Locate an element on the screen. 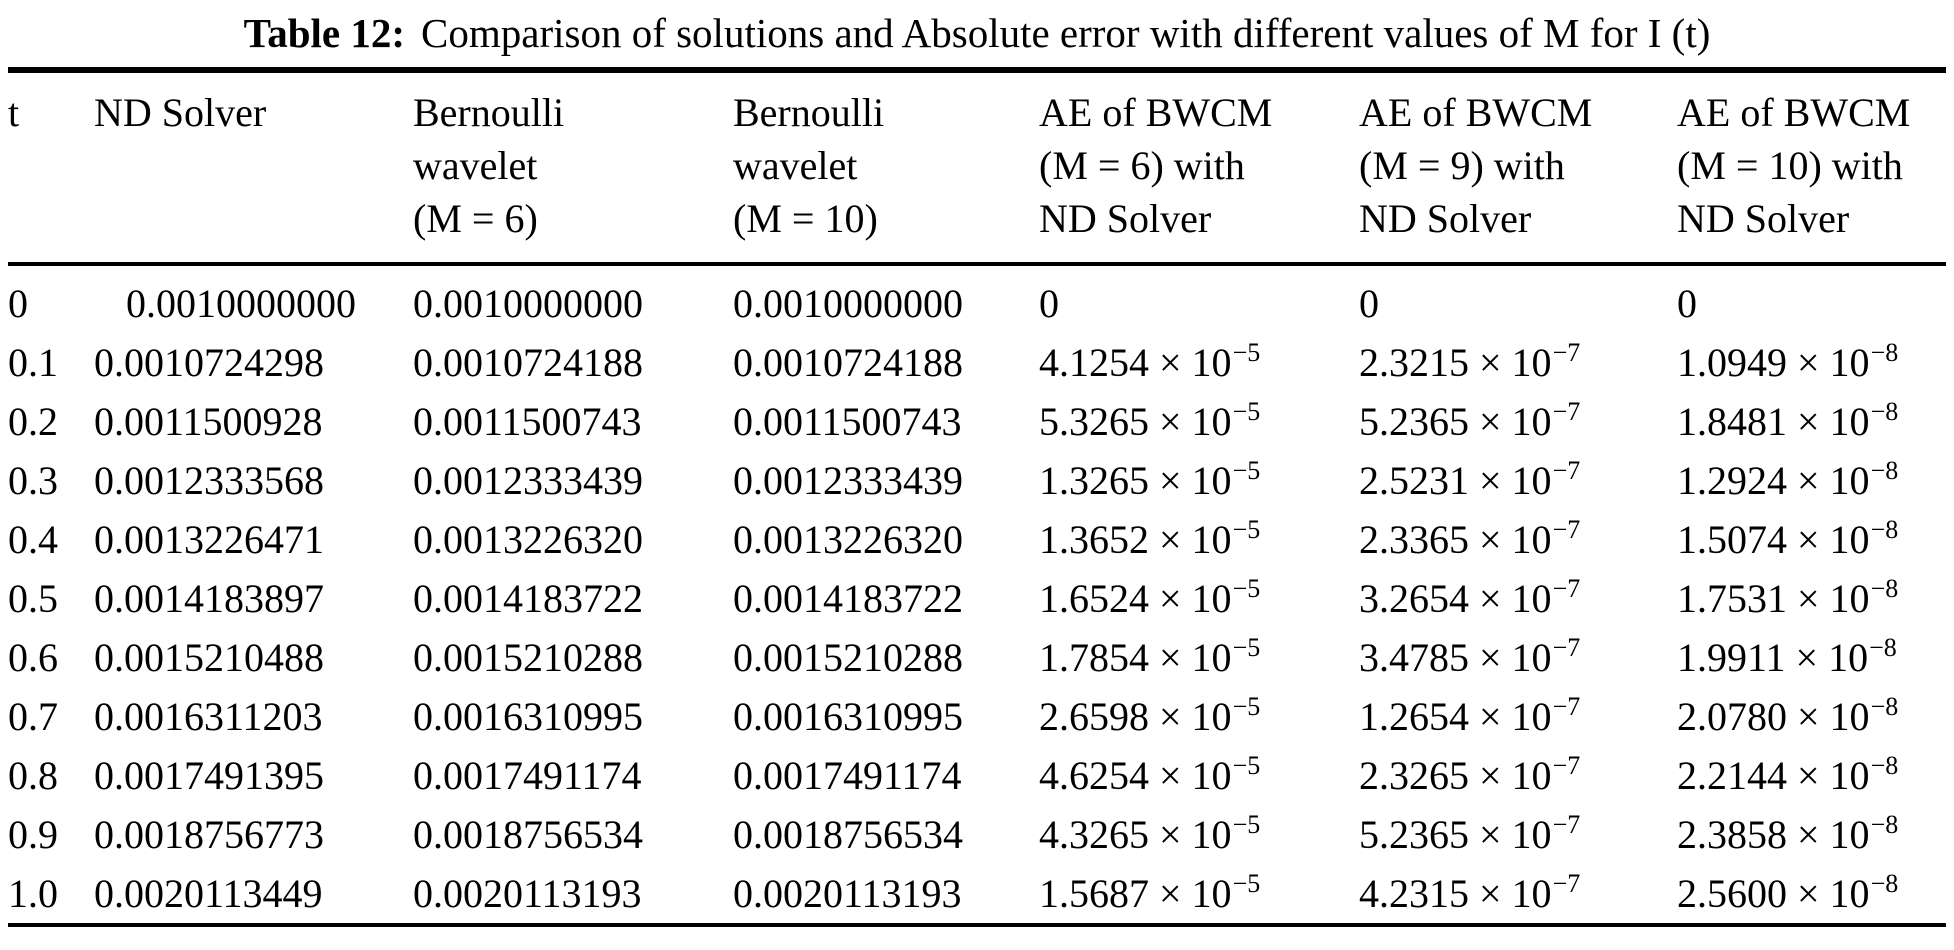 Image resolution: width=1954 pixels, height=950 pixels. cell-ae-m6: 2.6598 × 10⁻⁵ is located at coordinates (1150, 715).